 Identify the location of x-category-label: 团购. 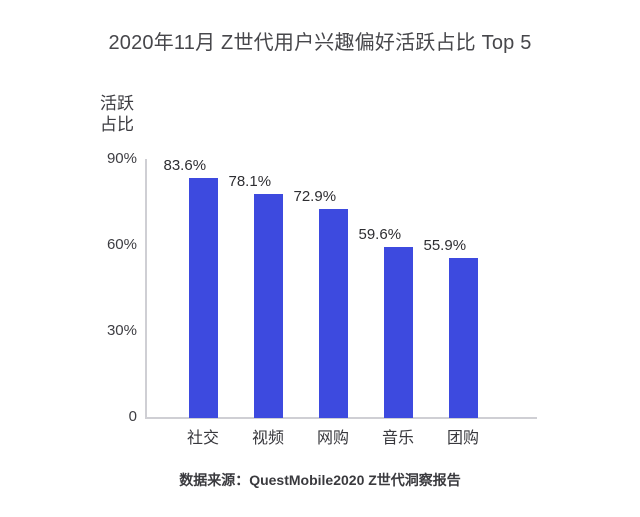
(462, 438).